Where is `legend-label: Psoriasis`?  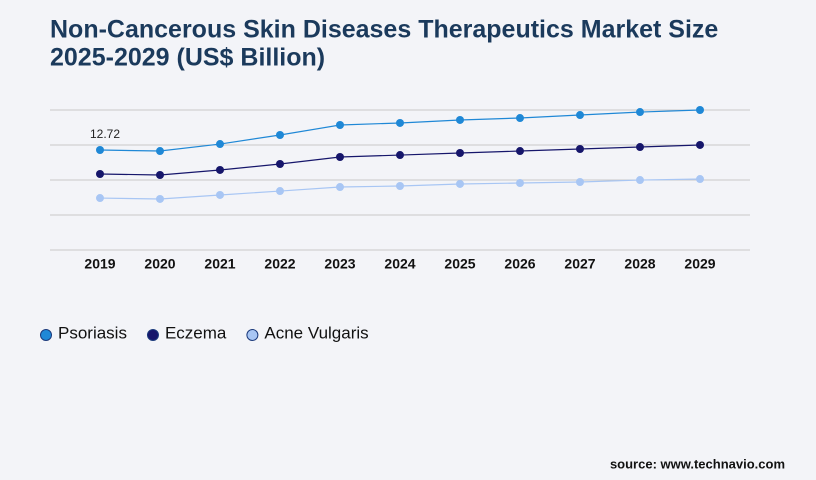
legend-label: Psoriasis is located at coordinates (92, 332).